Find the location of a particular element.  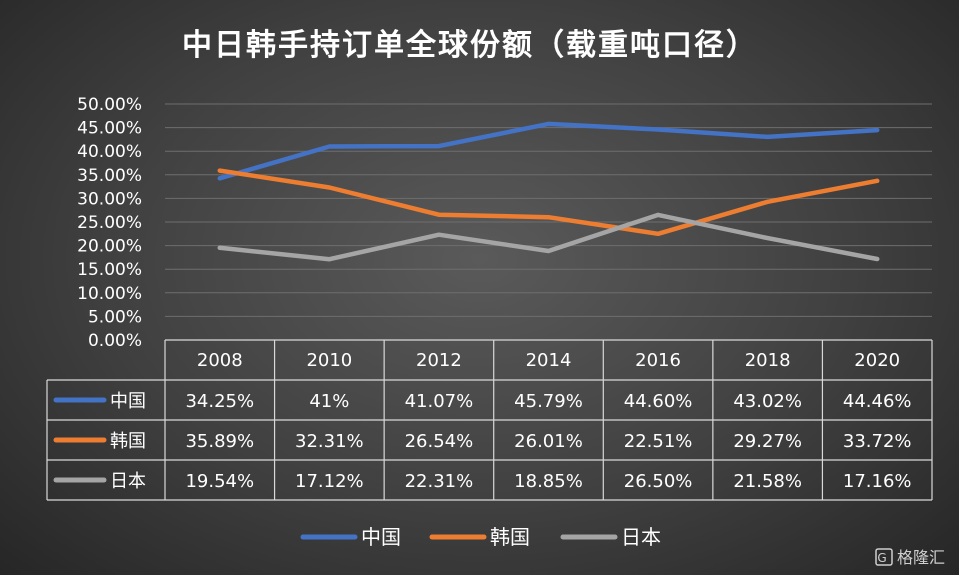

data-label: 22.51% is located at coordinates (658, 441).